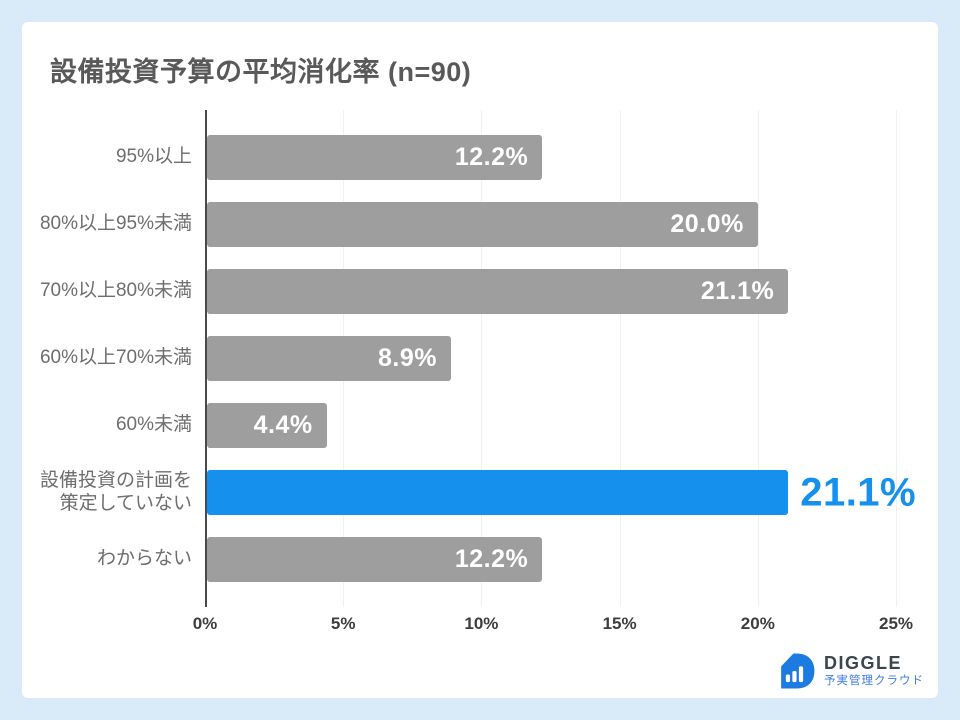 Image resolution: width=960 pixels, height=720 pixels. I want to click on chart-row: 60%以上70%未満 8.9%, so click(459, 358).